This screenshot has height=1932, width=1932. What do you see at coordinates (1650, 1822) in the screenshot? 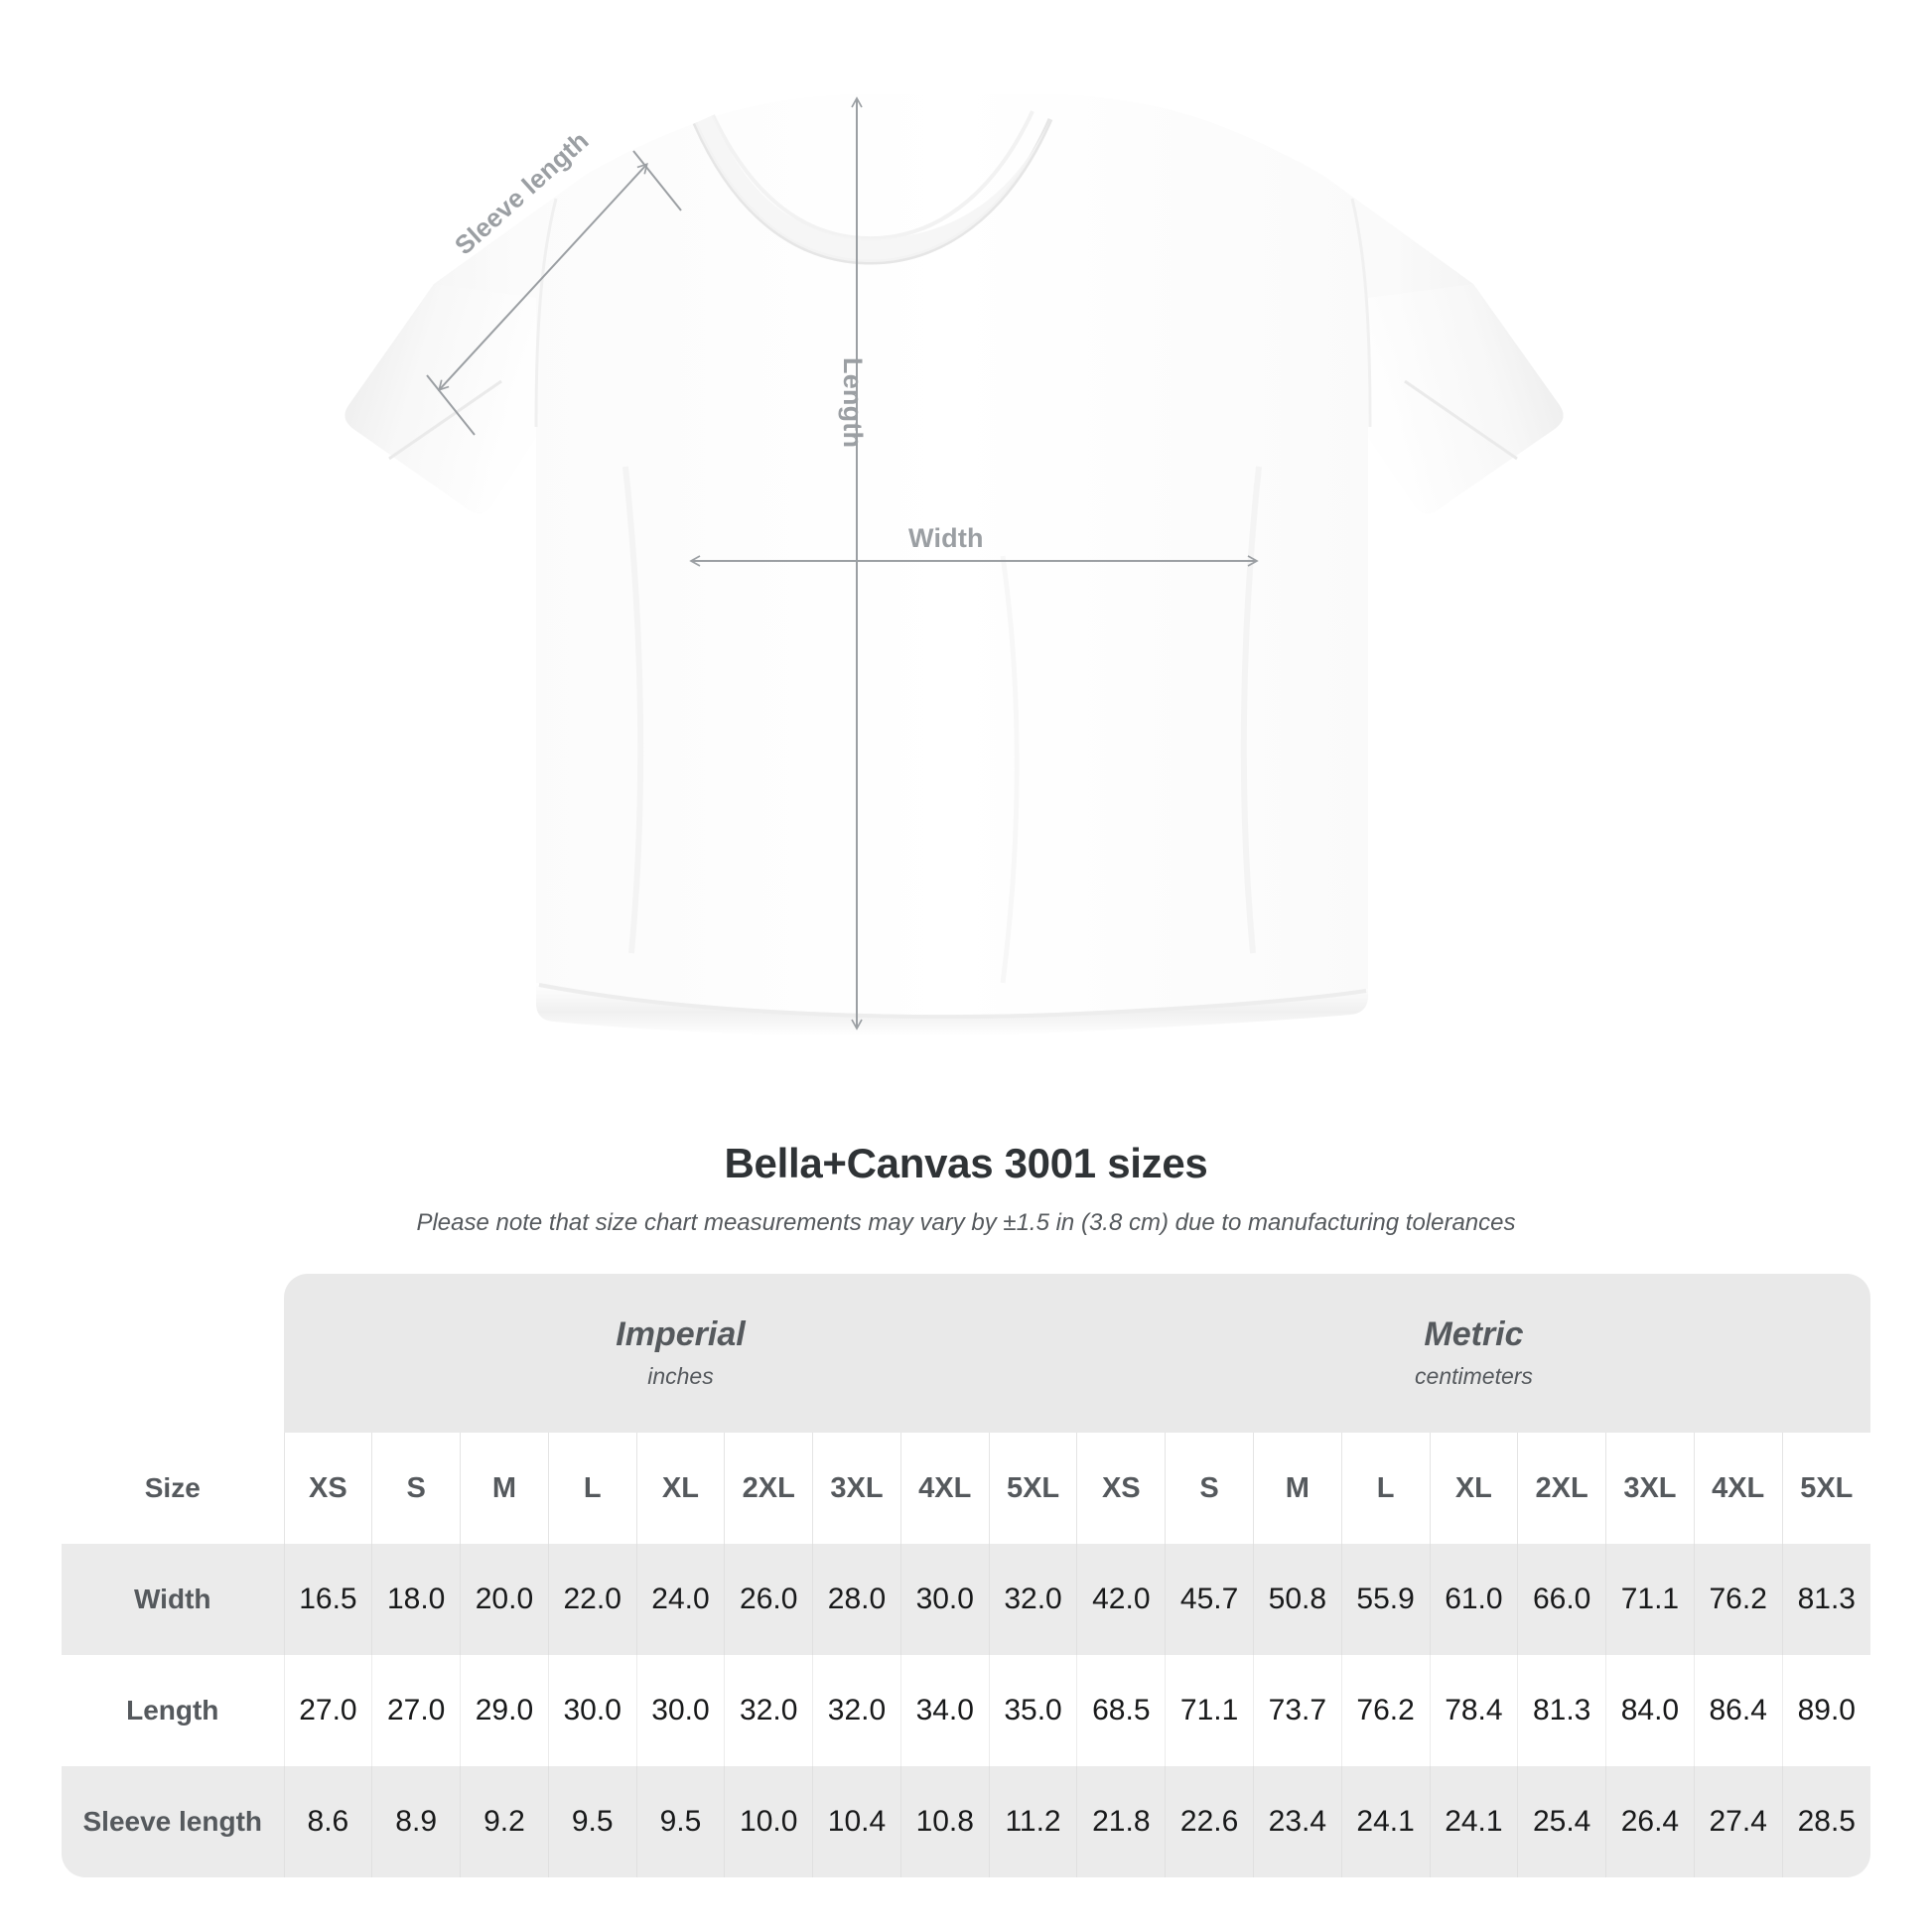
I see `cell-sleeve-met-3xl: 26.4` at bounding box center [1650, 1822].